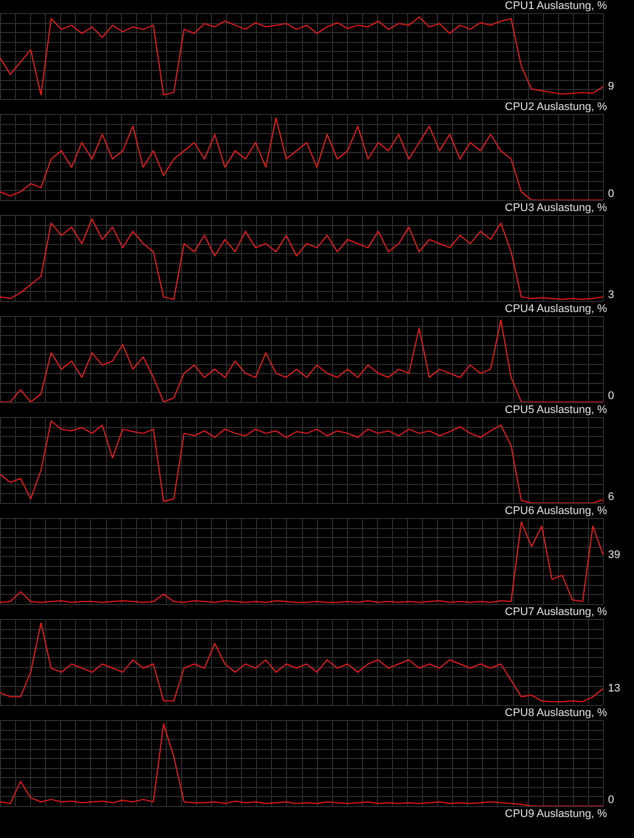 This screenshot has width=634, height=838. What do you see at coordinates (614, 554) in the screenshot?
I see `text: 39` at bounding box center [614, 554].